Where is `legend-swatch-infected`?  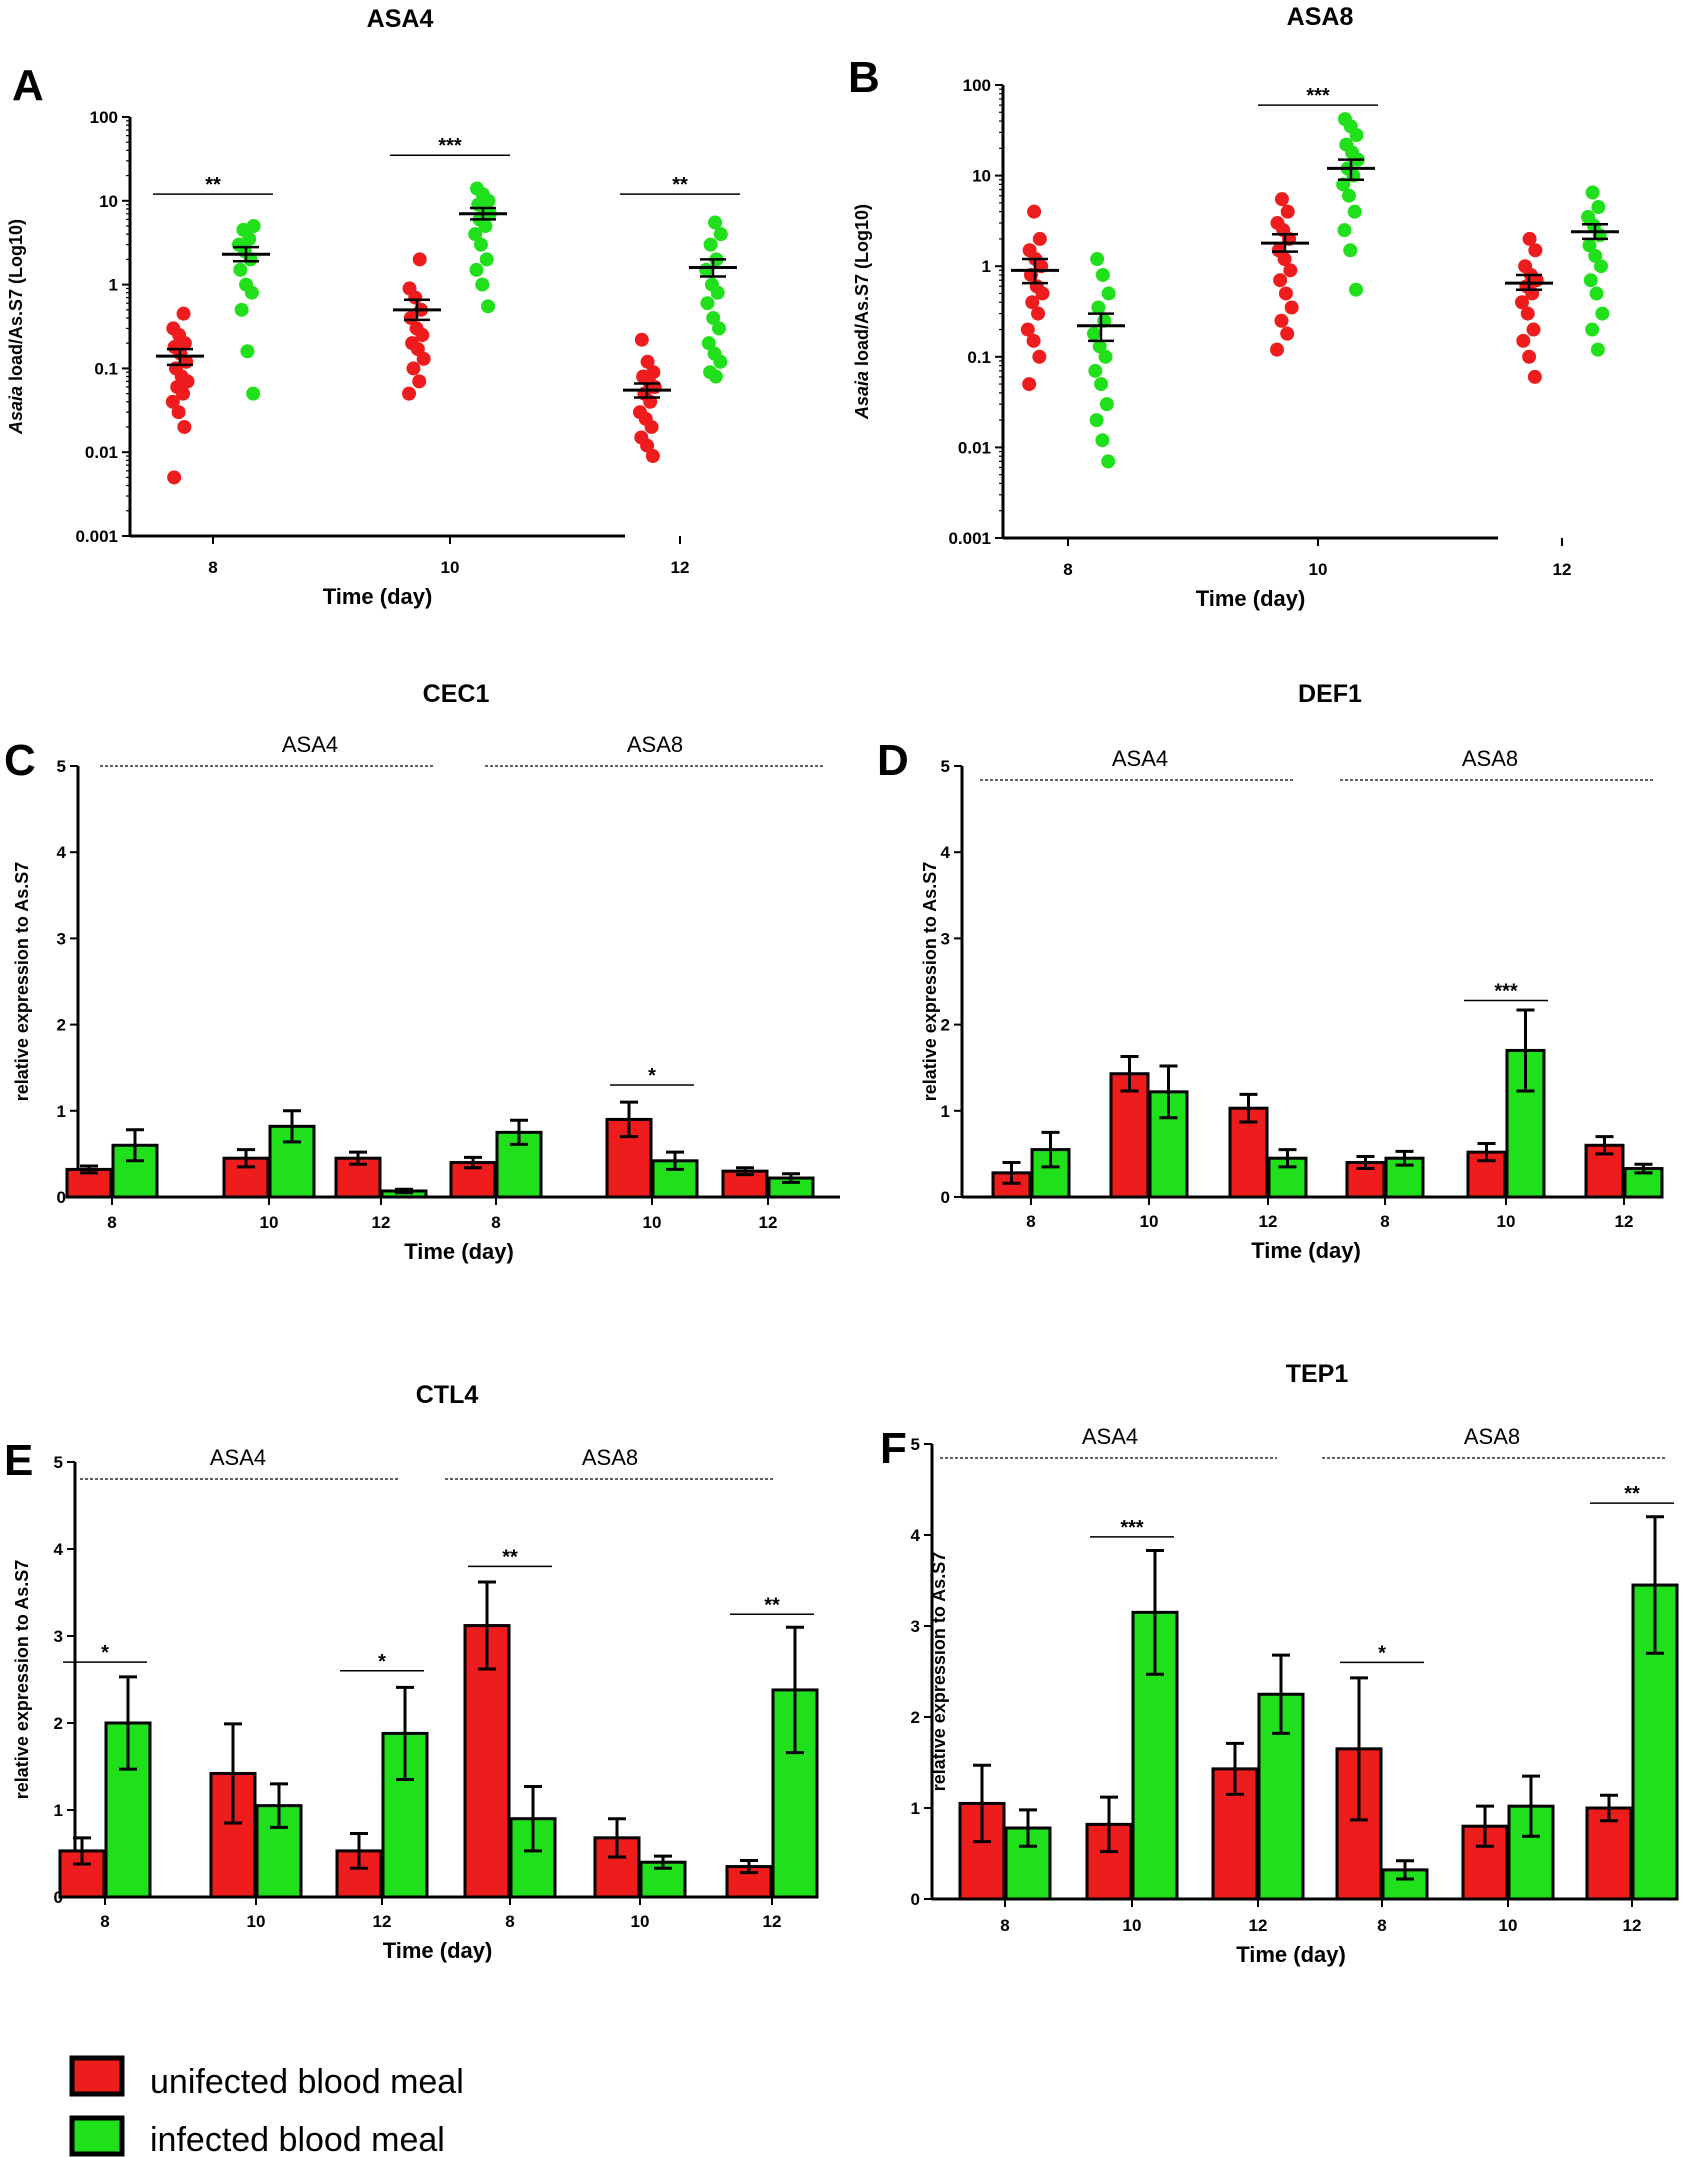
legend-swatch-infected is located at coordinates (97, 2136).